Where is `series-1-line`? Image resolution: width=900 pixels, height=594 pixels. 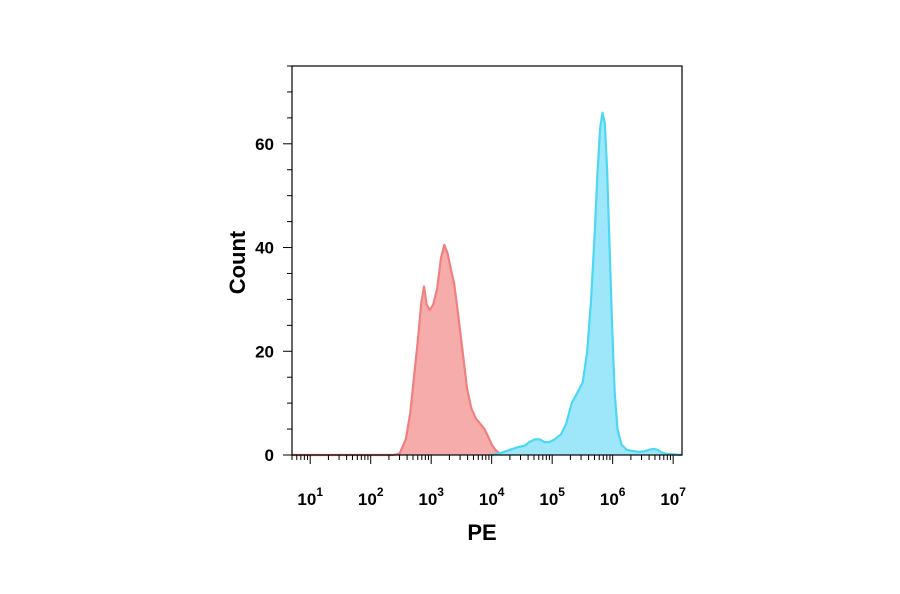 series-1-line is located at coordinates (397, 350).